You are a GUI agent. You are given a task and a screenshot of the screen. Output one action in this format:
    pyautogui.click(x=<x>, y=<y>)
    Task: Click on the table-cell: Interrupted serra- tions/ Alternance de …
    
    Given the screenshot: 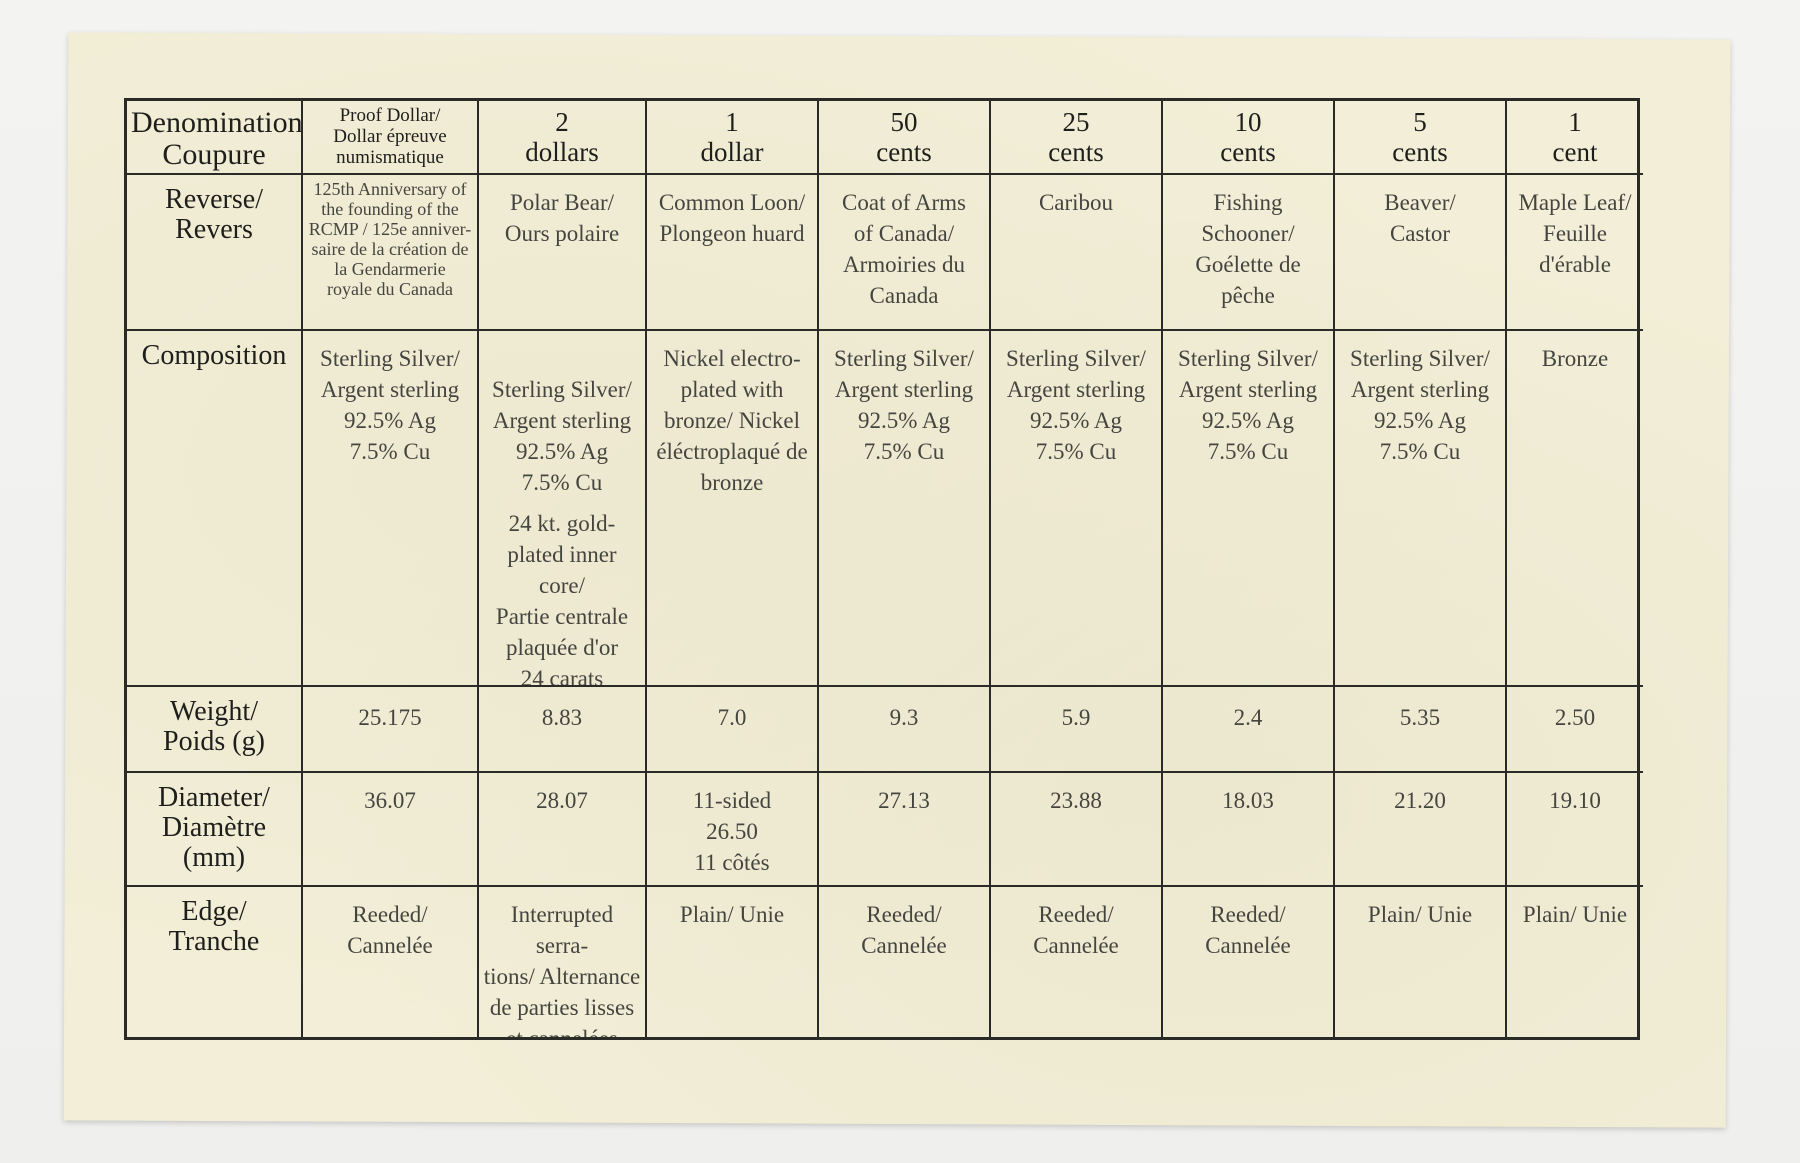 What is the action you would take?
    pyautogui.click(x=563, y=962)
    